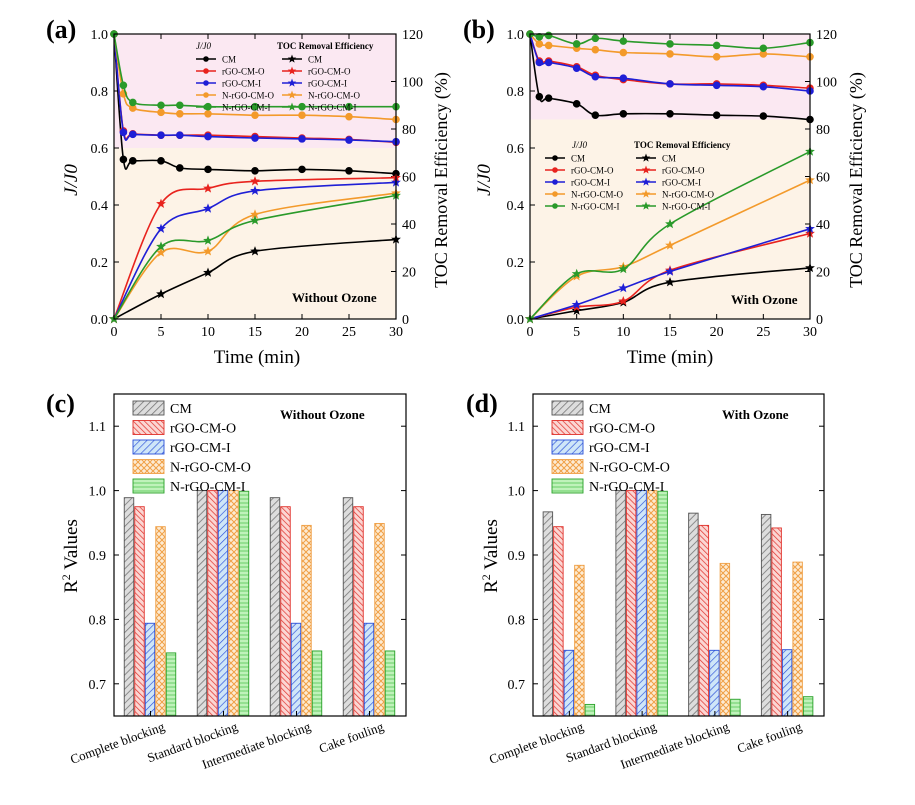 The image size is (915, 805). Describe the element at coordinates (567, 466) in the screenshot. I see `legend-swatch-N-rGO-CM-O` at that location.